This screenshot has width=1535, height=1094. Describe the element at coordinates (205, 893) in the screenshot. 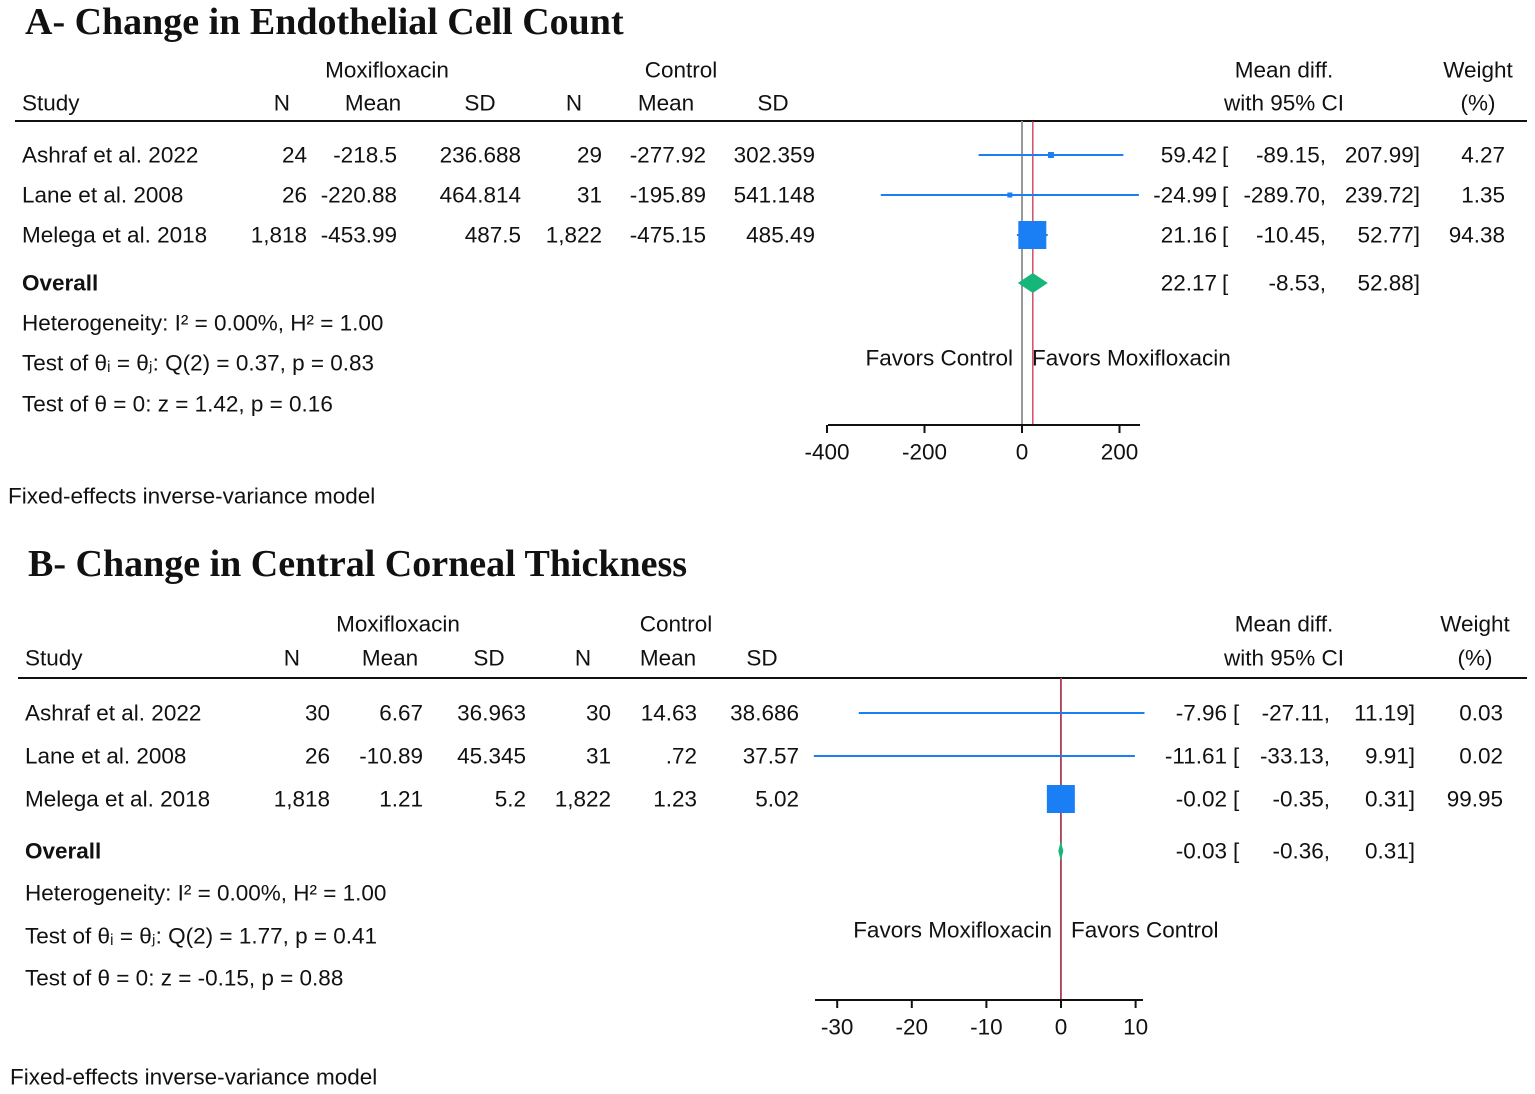

I see `stat-line: Heterogeneity: I² = 0.00%, H² = 1.00` at that location.